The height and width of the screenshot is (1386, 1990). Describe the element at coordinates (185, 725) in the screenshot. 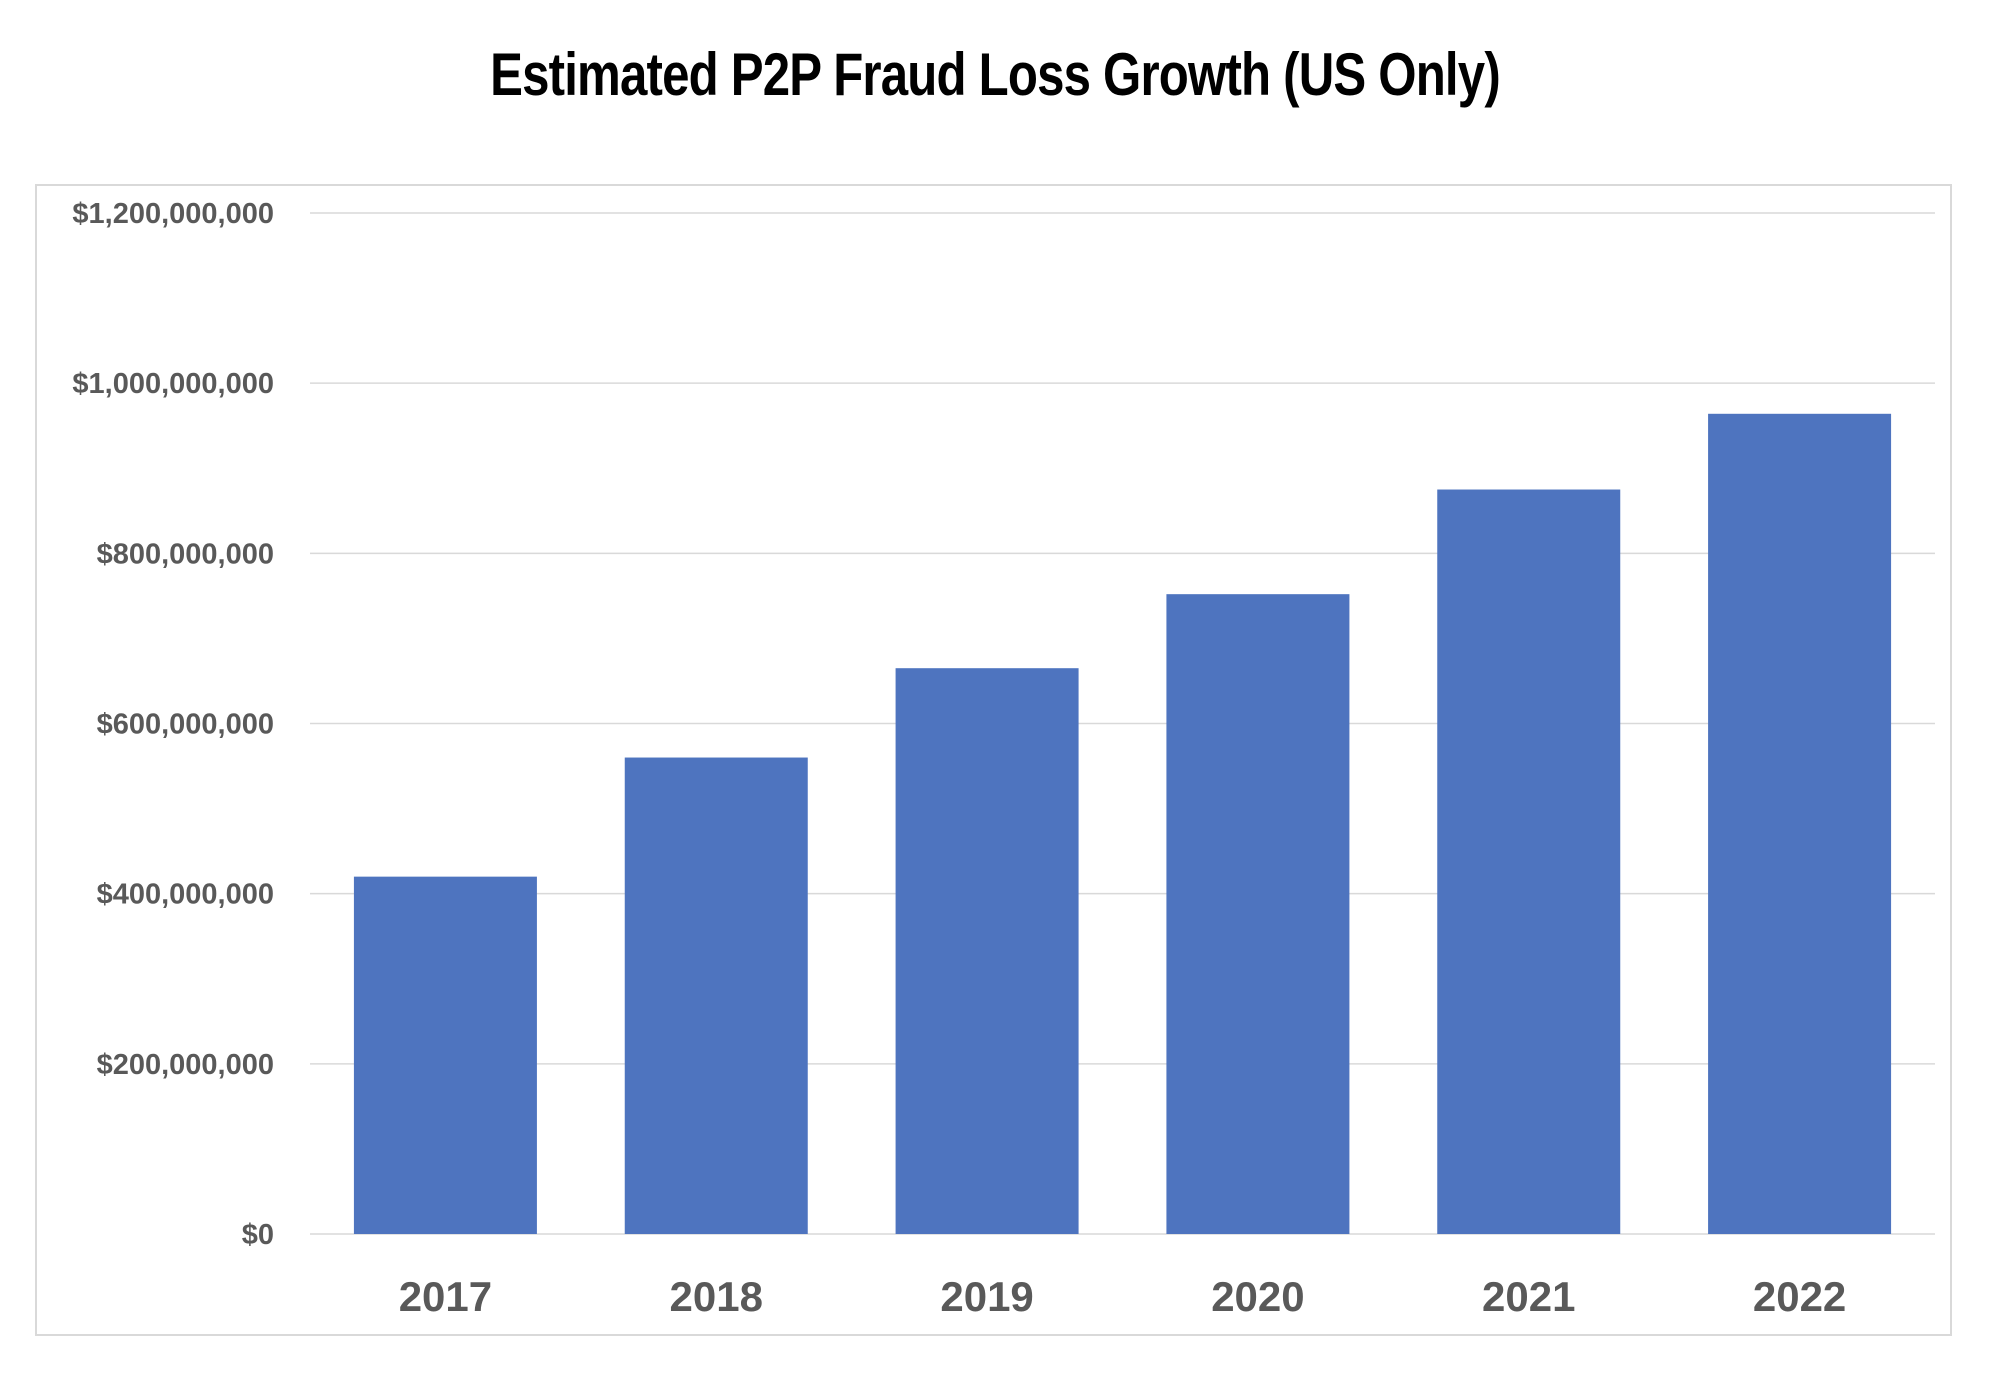

I see `y-tick-label: $600,000,000` at that location.